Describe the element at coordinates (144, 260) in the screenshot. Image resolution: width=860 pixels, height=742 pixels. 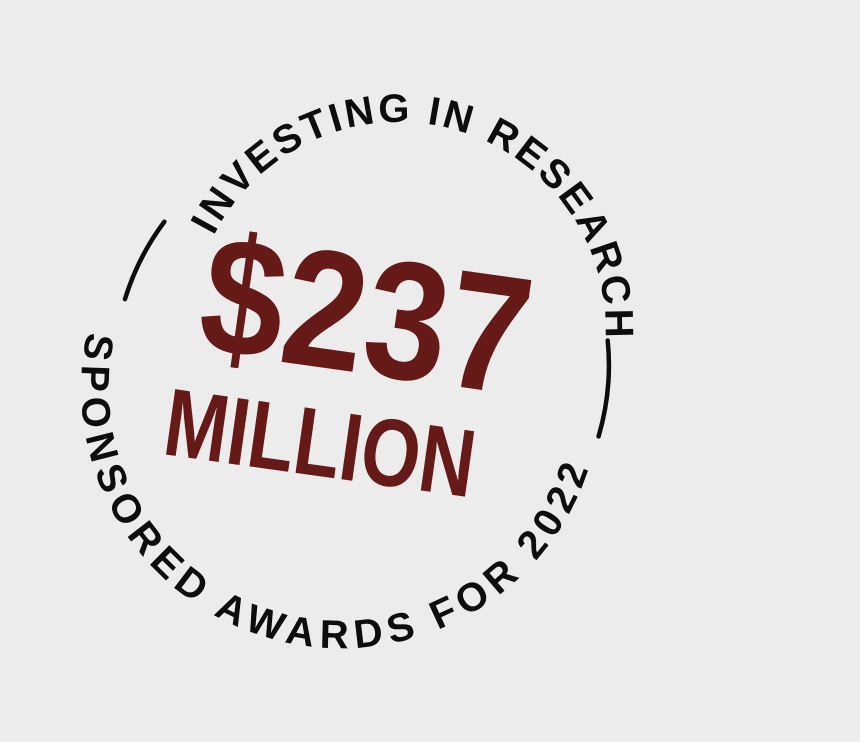
I see `ring-left-arc` at that location.